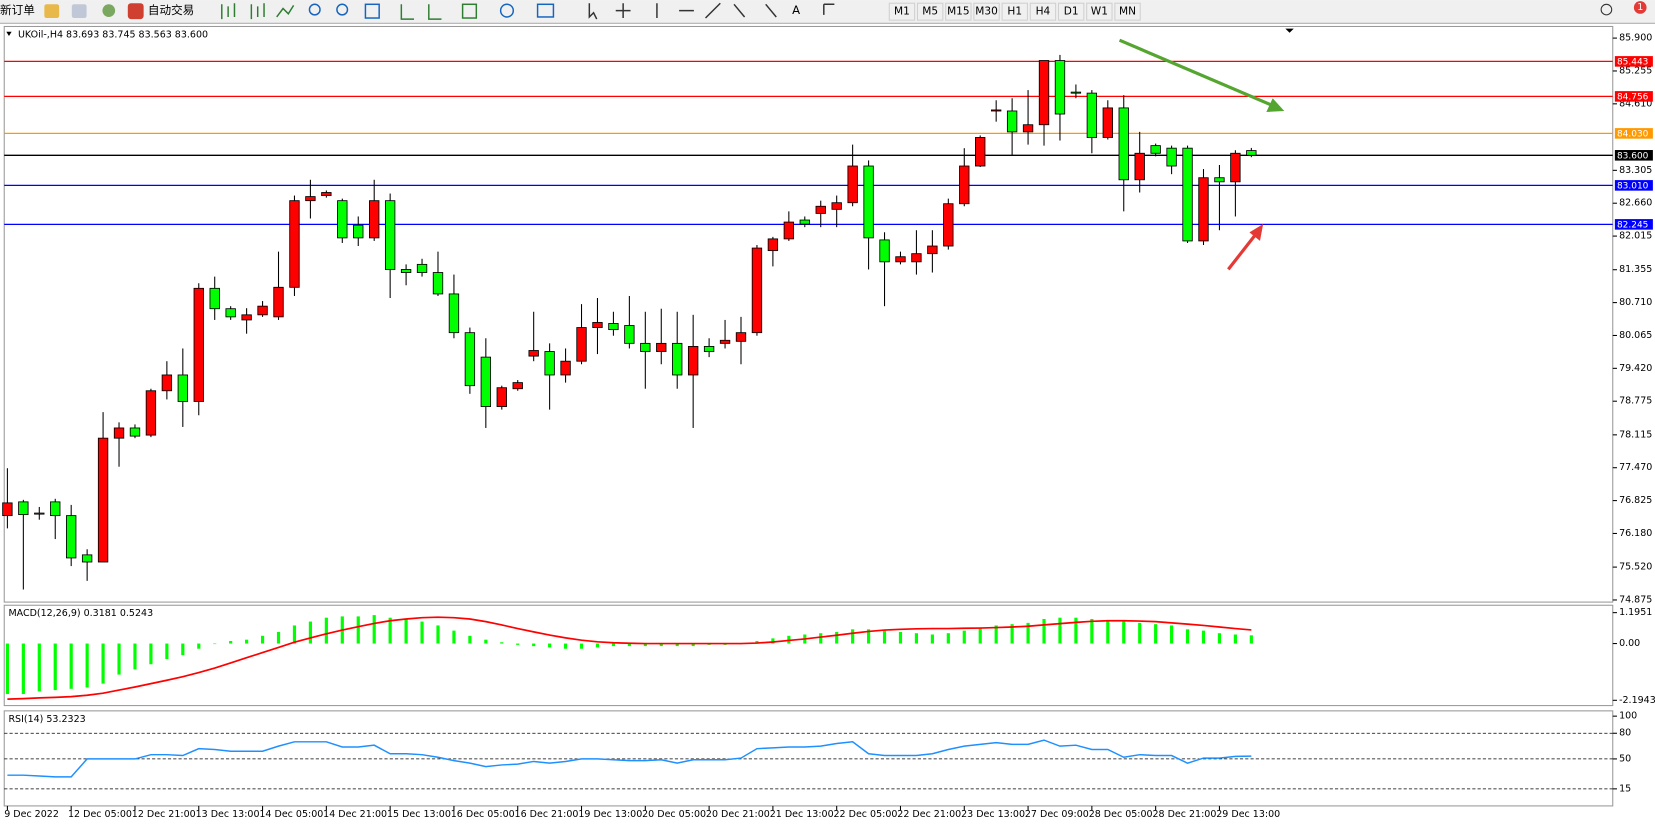 The image size is (1655, 825). I want to click on x-tick-label: 21 Dec 13:00, so click(802, 814).